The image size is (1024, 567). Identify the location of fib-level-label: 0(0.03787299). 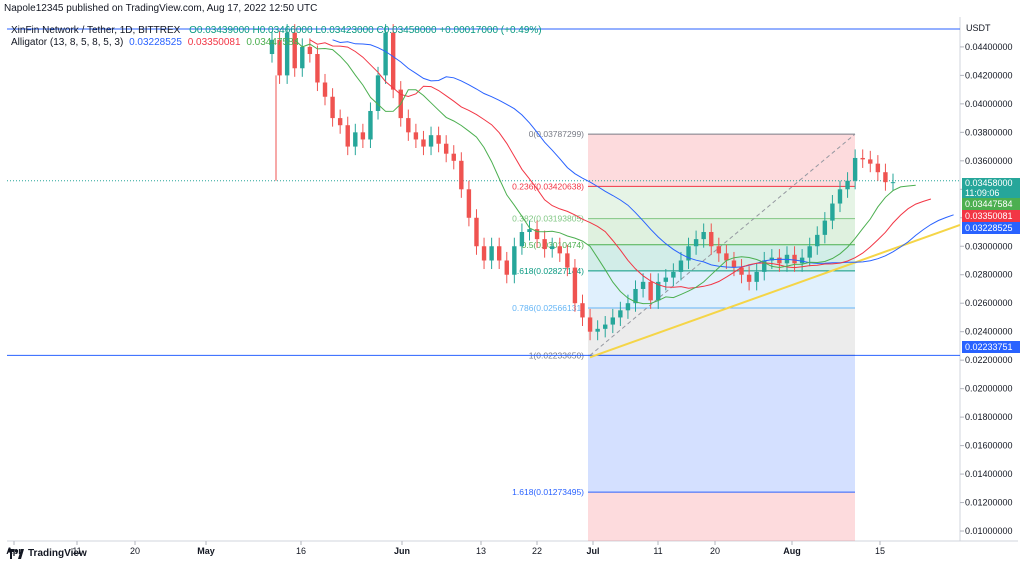
(556, 134).